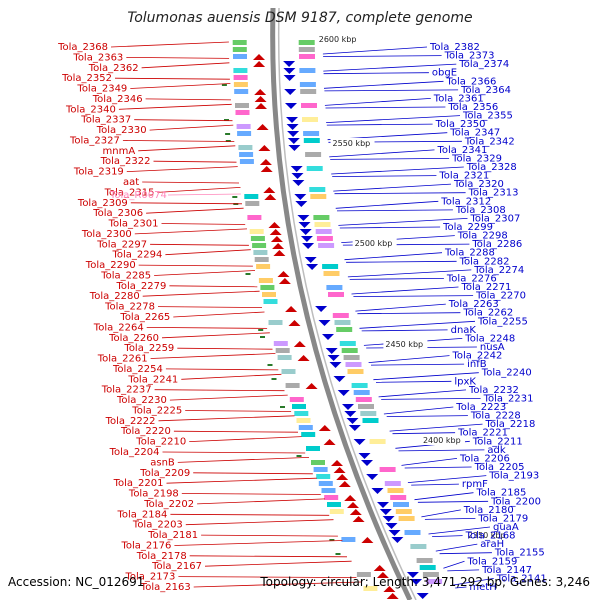  Describe the element at coordinates (82, 47) in the screenshot. I see `gene-label: Tola_2368` at that location.